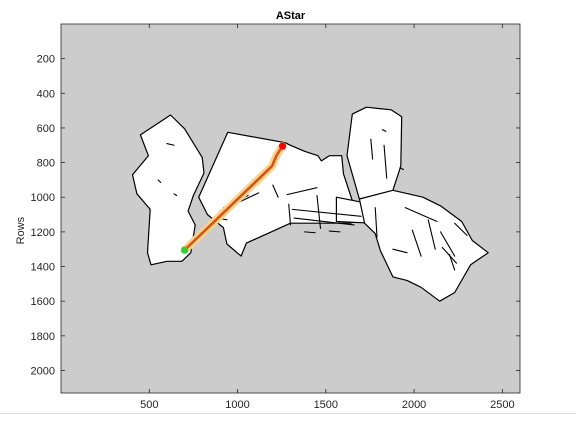 This screenshot has height=436, width=576. What do you see at coordinates (237, 405) in the screenshot?
I see `x-tick-label: 1000` at bounding box center [237, 405].